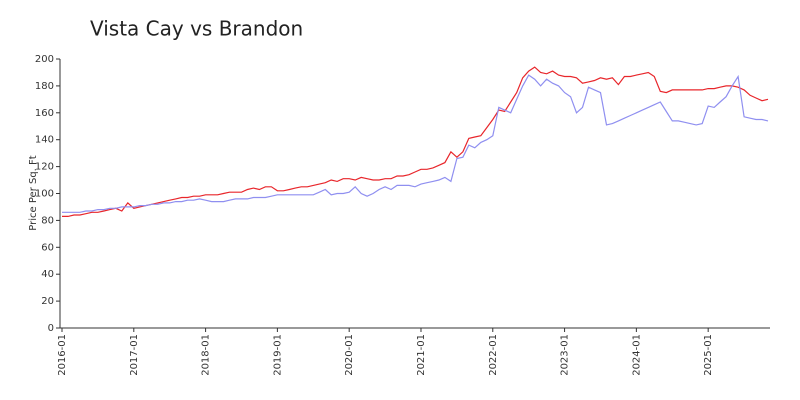 The image size is (800, 400). Describe the element at coordinates (636, 355) in the screenshot. I see `x-tick-label: 2024-01` at that location.